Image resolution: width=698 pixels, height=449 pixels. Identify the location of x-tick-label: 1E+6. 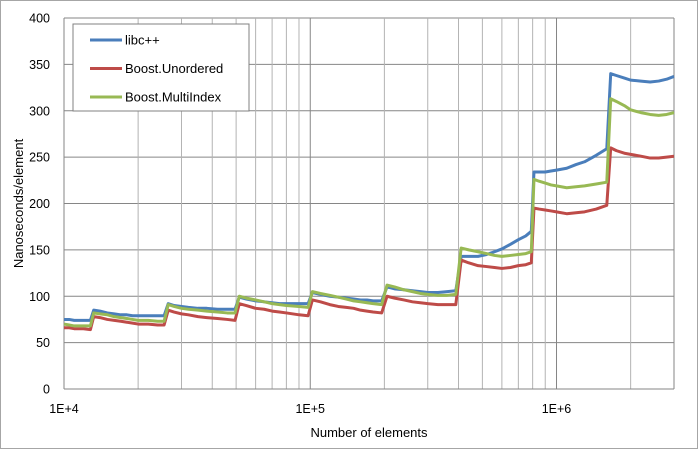
(557, 409).